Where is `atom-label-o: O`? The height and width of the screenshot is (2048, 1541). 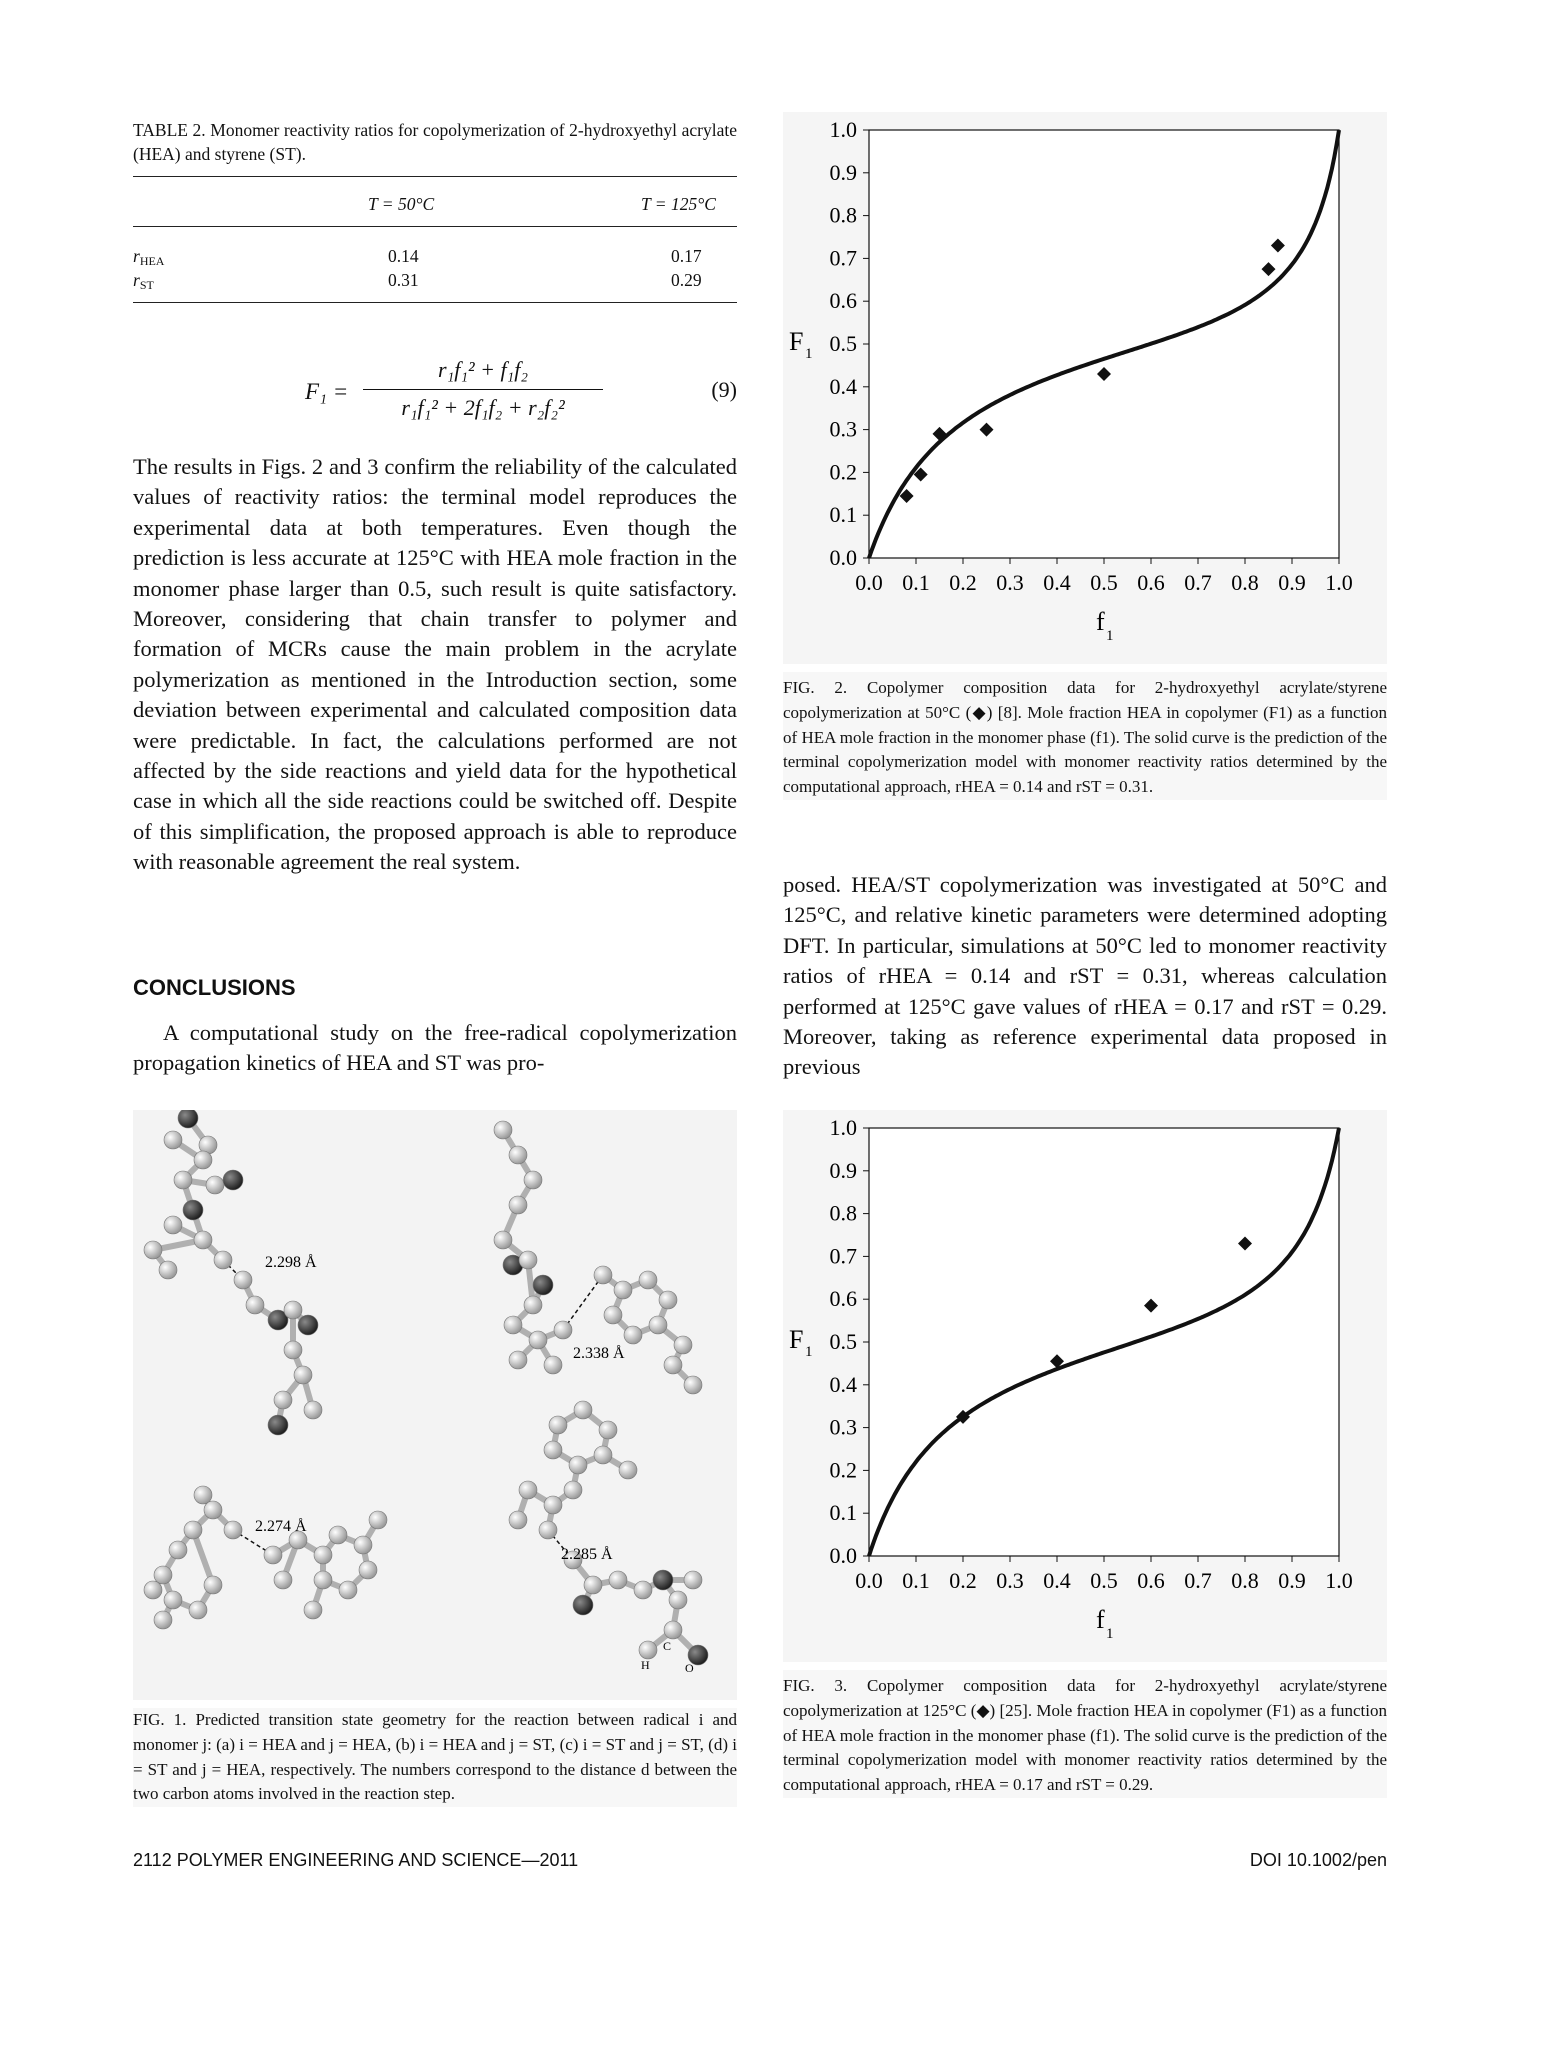
atom-label-o: O is located at coordinates (689, 1668).